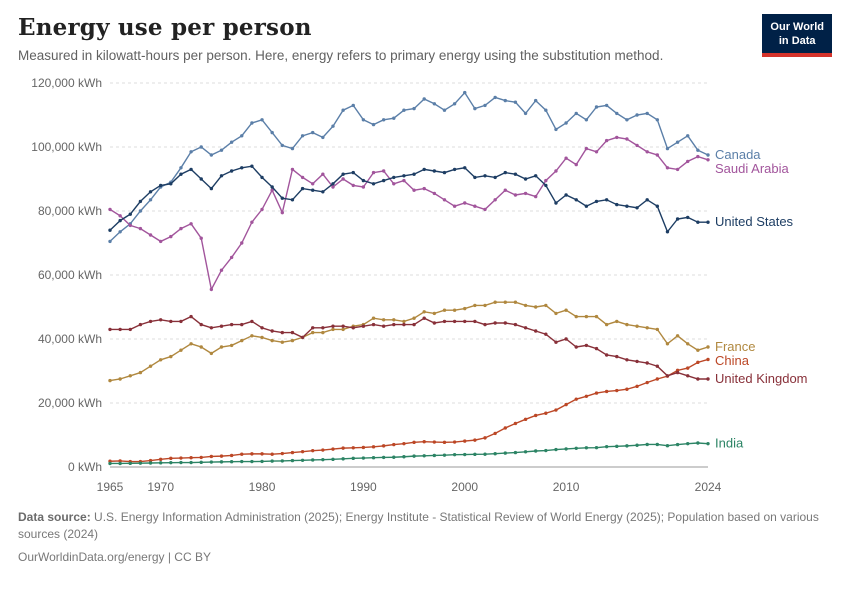  Describe the element at coordinates (114, 556) in the screenshot. I see `license-line: OurWorldinData.org/energy | CC BY` at that location.